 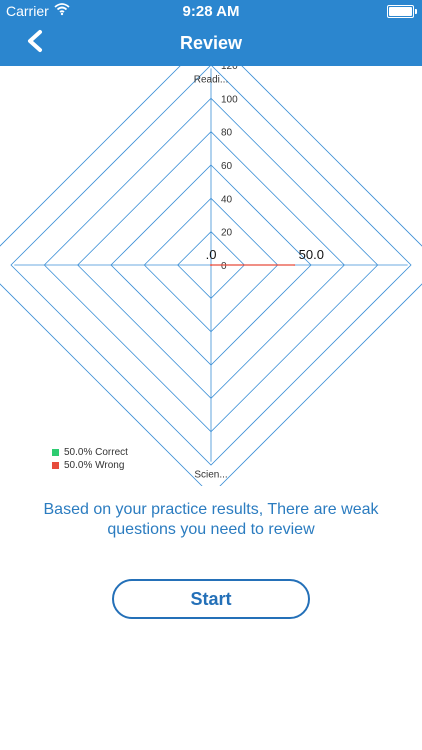 I want to click on data-label-reading: .0, so click(x=211, y=254).